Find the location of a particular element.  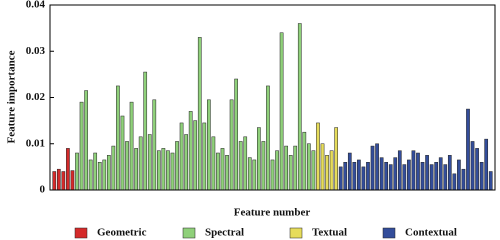

legend-label: Contextual is located at coordinates (431, 233).